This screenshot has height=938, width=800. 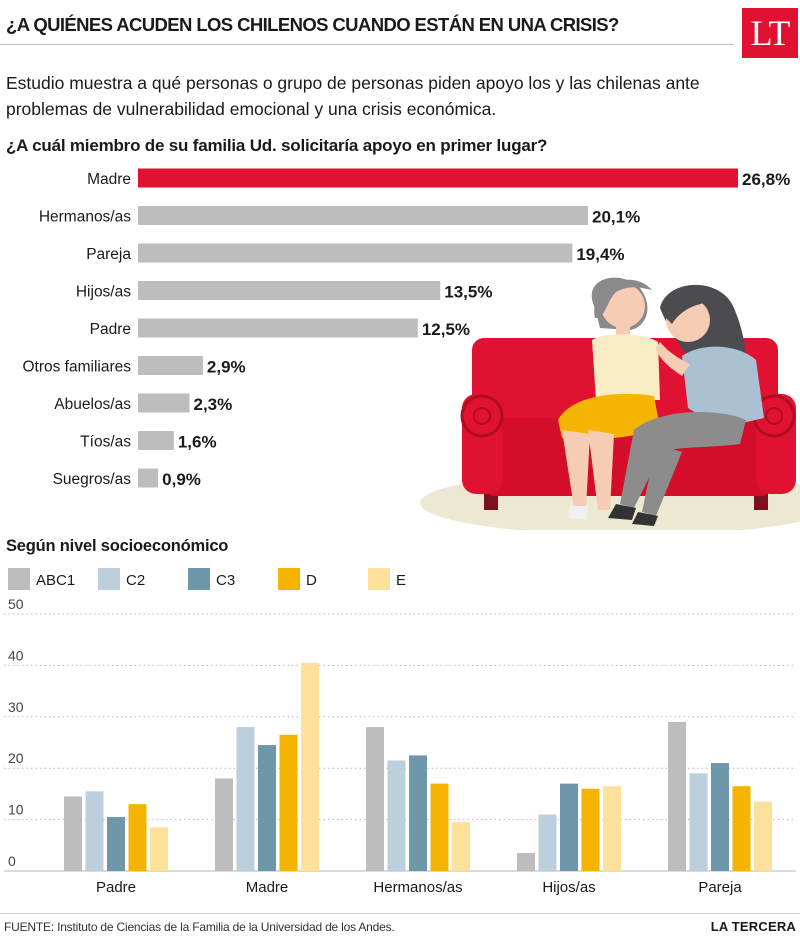 What do you see at coordinates (16, 758) in the screenshot?
I see `y-tick-label: 20` at bounding box center [16, 758].